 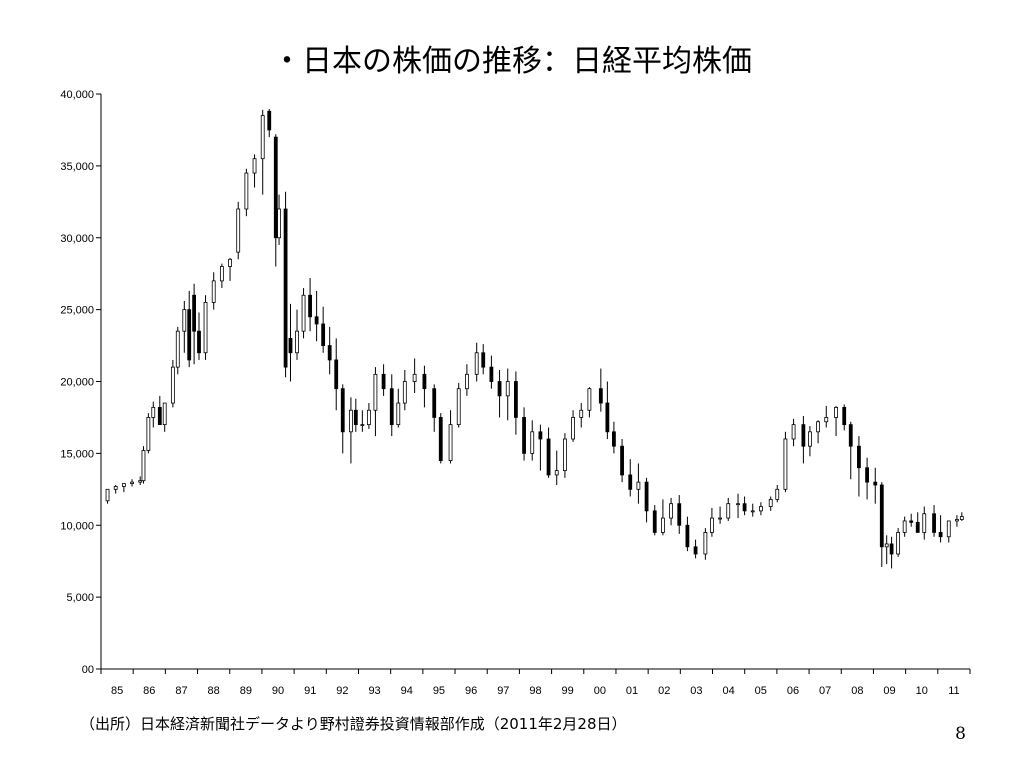 What do you see at coordinates (953, 691) in the screenshot?
I see `x-tick-label: 11` at bounding box center [953, 691].